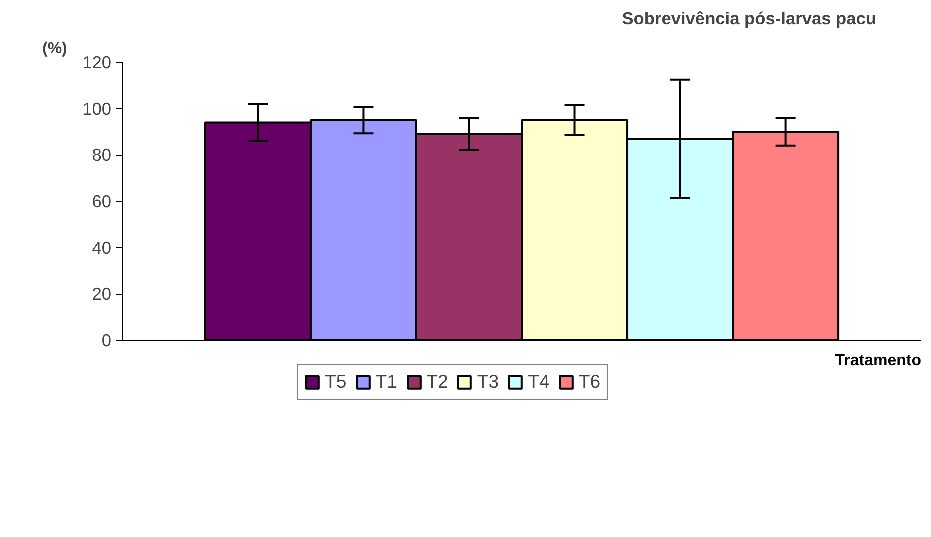  What do you see at coordinates (488, 382) in the screenshot?
I see `legend-label: T3` at bounding box center [488, 382].